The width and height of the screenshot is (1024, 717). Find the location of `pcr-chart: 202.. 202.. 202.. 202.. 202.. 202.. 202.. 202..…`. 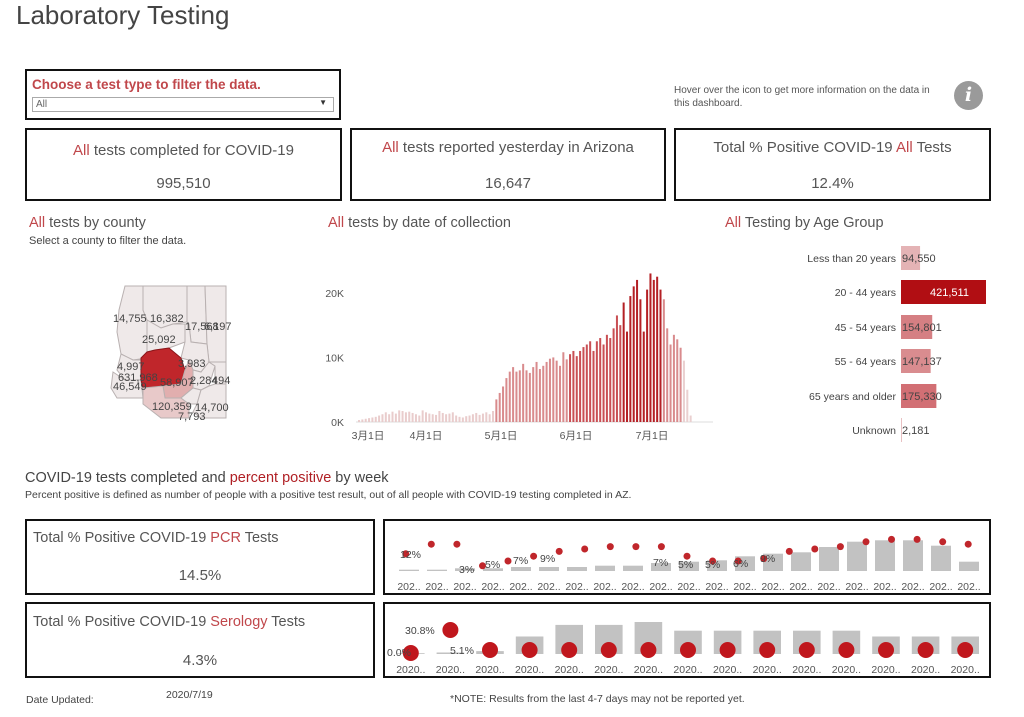

pcr-chart: 202.. 202.. 202.. 202.. 202.. 202.. 202.. 202..… is located at coordinates (687, 557).